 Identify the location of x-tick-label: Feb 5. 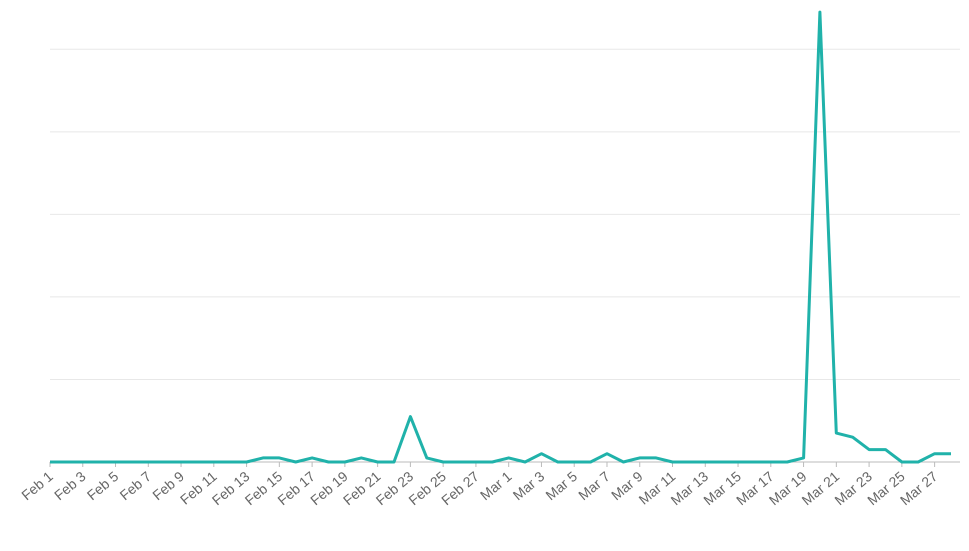
(103, 485).